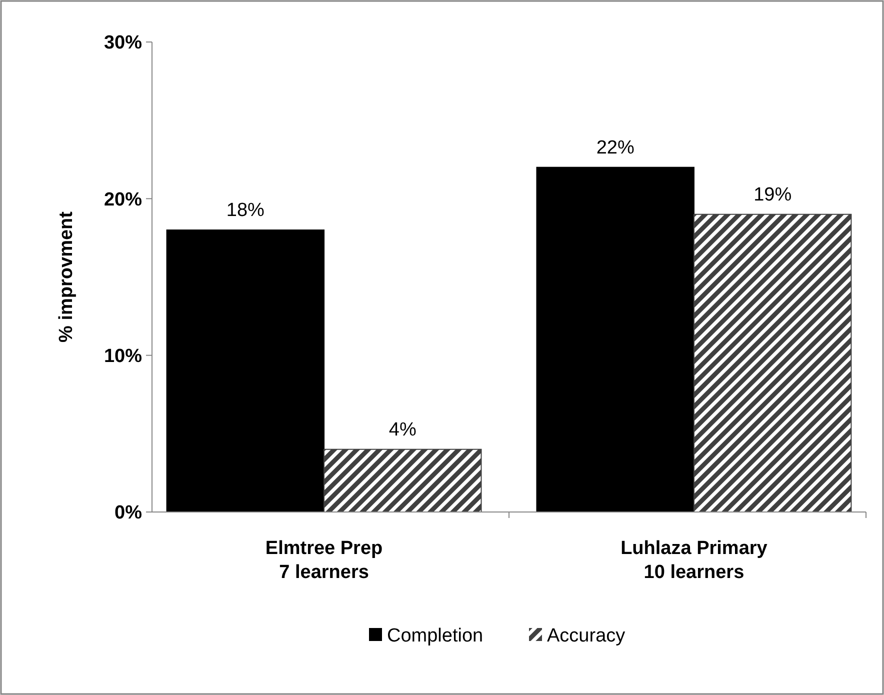 The height and width of the screenshot is (695, 884). I want to click on data-label: 19%, so click(773, 195).